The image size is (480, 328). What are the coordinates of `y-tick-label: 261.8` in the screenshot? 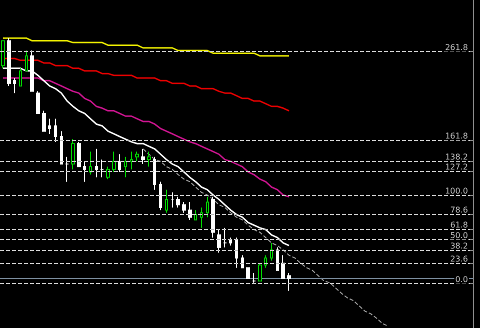 It's located at (456, 47).